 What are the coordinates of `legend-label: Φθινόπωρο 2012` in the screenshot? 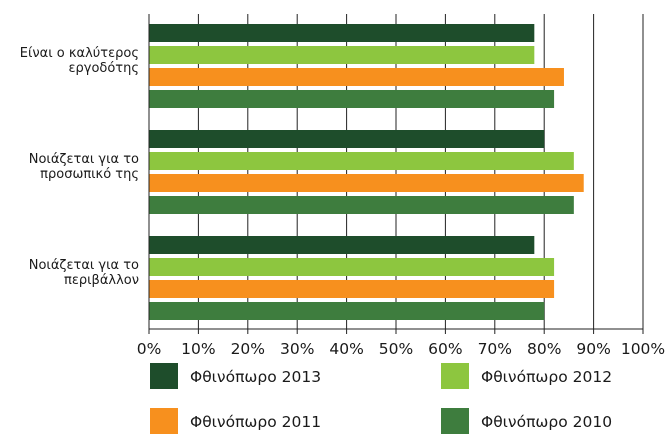 It's located at (546, 377).